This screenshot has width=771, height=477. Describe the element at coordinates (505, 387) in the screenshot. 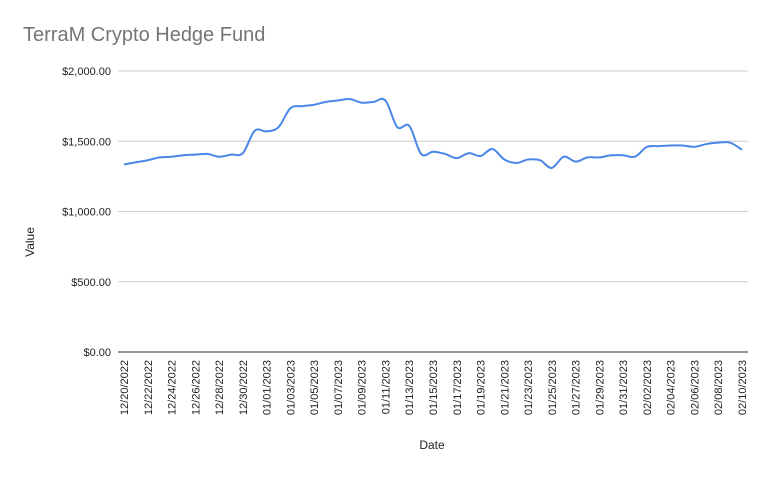

I see `x-tick-label: 01/21/2023` at that location.